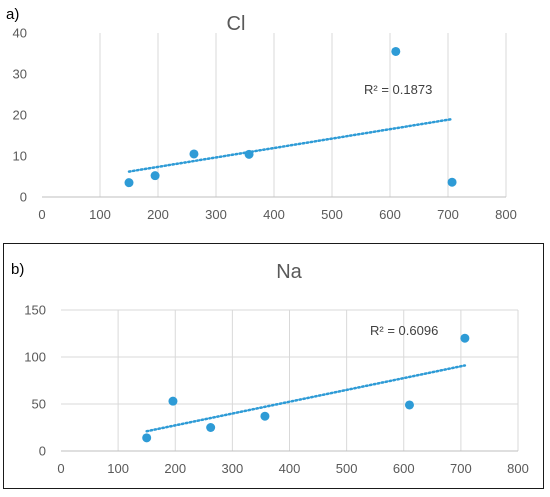 This screenshot has width=550, height=497. What do you see at coordinates (236, 24) in the screenshot?
I see `chart-title: Cl` at bounding box center [236, 24].